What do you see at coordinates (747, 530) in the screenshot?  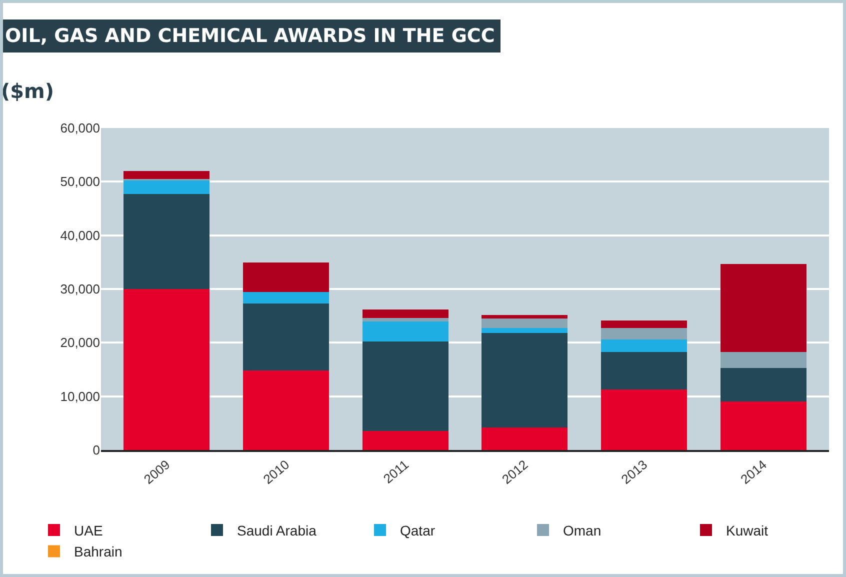 I see `legend-label: Kuwait` at bounding box center [747, 530].